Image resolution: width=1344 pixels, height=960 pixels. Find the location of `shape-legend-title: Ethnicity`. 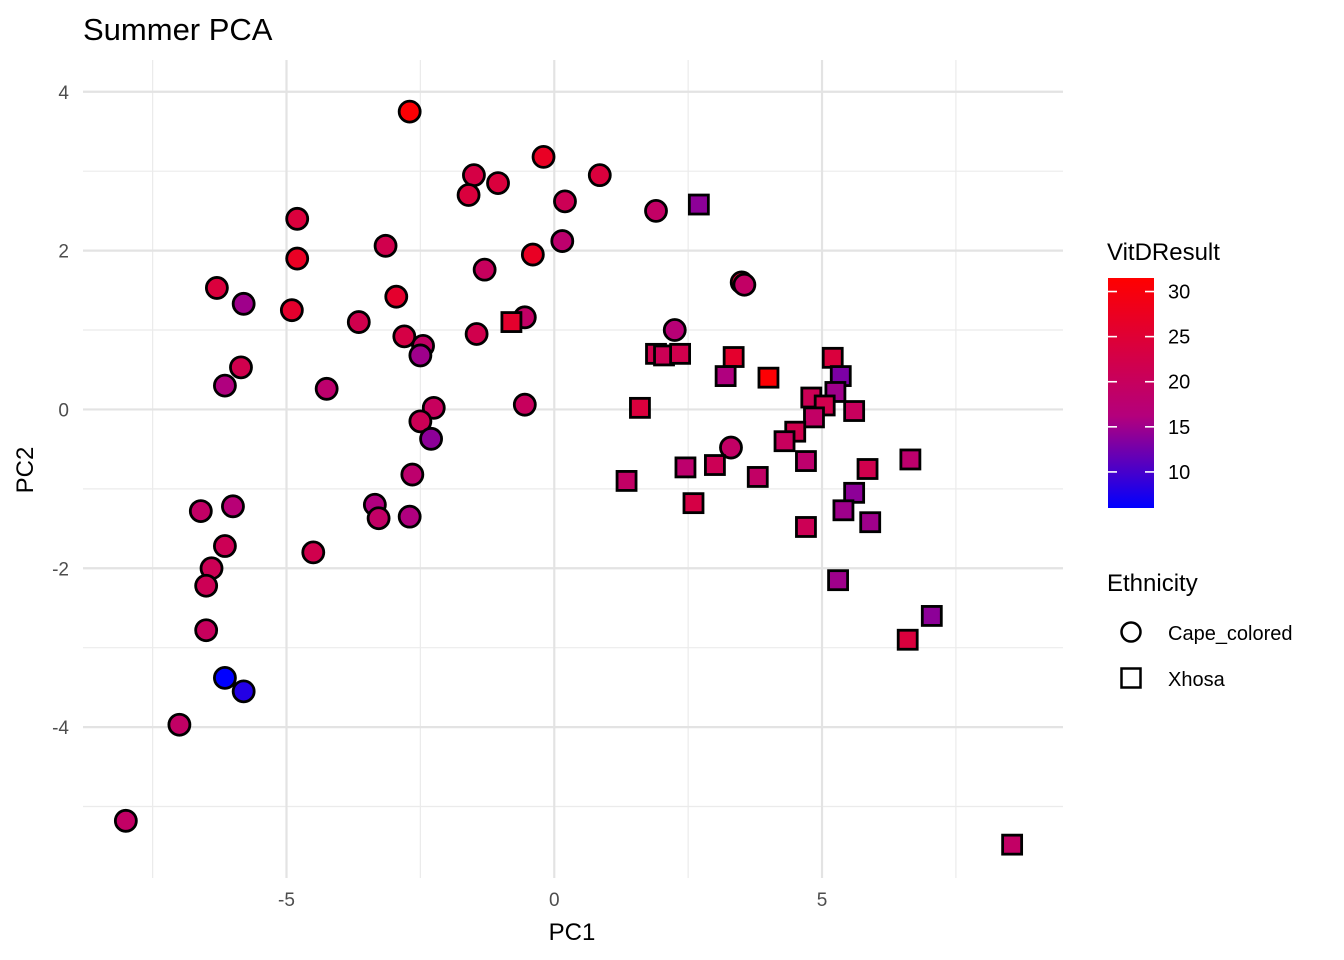

shape-legend-title: Ethnicity is located at coordinates (1152, 583).